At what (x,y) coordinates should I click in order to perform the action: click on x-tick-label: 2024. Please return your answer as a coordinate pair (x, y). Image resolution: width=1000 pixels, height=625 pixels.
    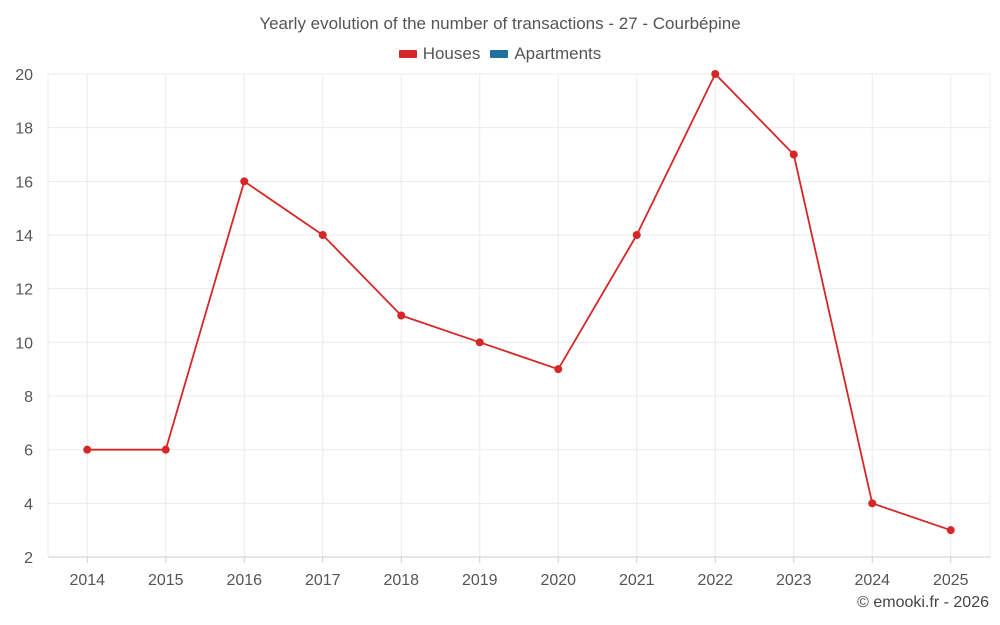
    Looking at the image, I should click on (872, 580).